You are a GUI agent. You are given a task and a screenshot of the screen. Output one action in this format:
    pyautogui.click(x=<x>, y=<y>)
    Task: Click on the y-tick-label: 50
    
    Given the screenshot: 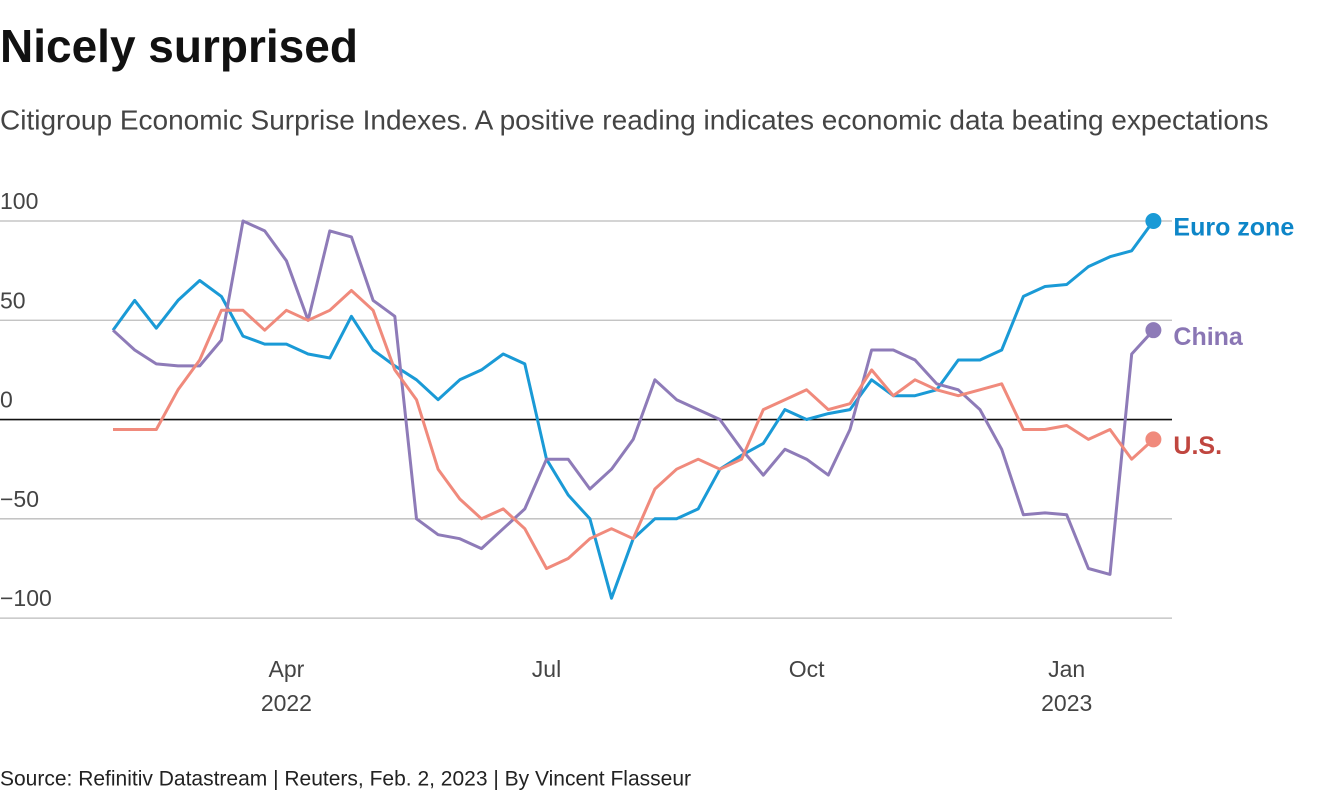 What is the action you would take?
    pyautogui.click(x=13, y=300)
    